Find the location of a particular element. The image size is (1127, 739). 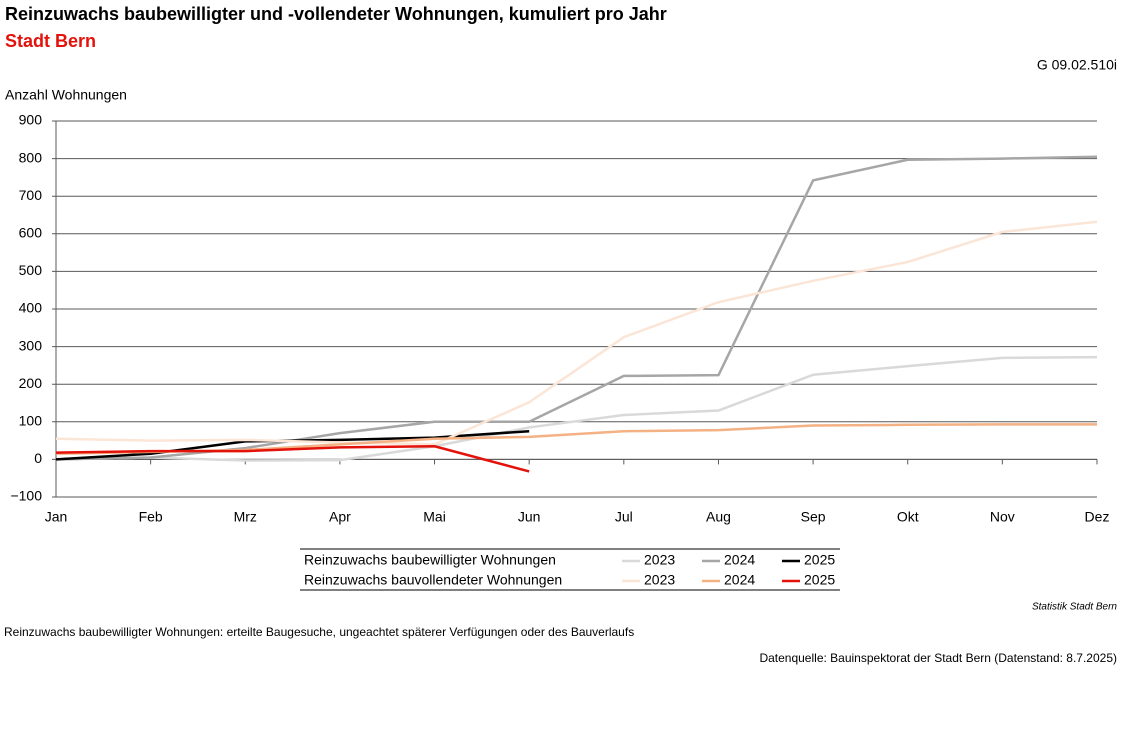

legend-group-label: Reinzuwachs baubewilligter Wohnungen is located at coordinates (430, 560).